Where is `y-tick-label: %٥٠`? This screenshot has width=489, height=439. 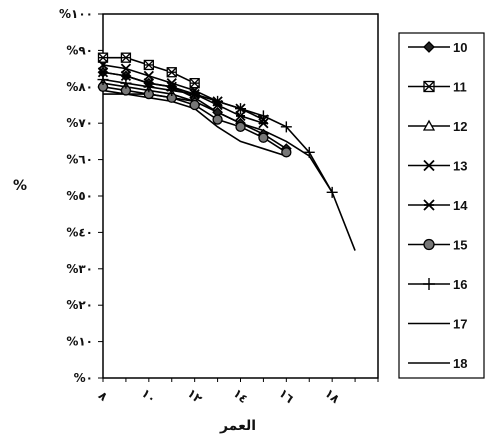 y-tick-label: %٥٠ is located at coordinates (79, 196).